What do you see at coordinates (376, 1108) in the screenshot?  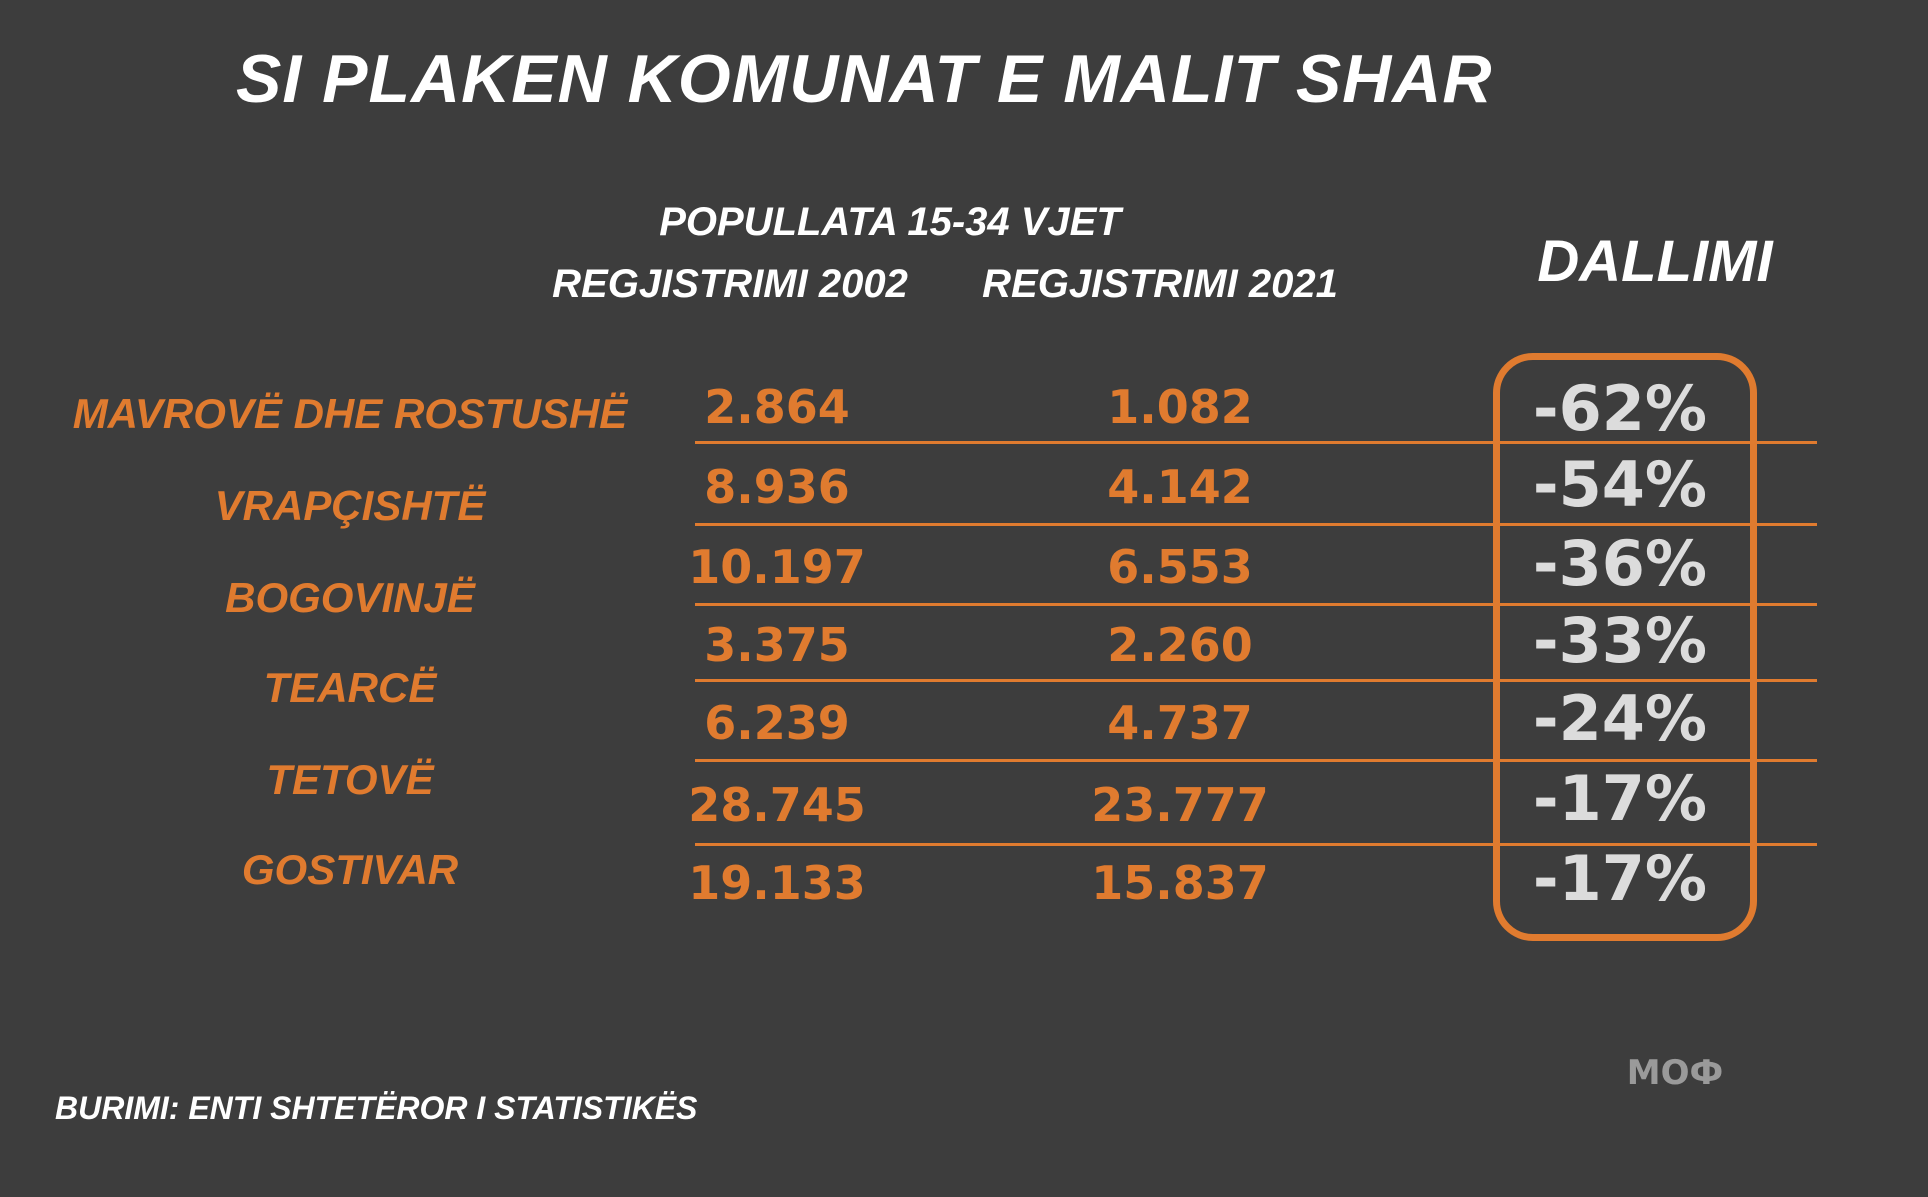 I see `source-note: BURIMI: ENTI SHTETËROR I STATISTIKËS` at bounding box center [376, 1108].